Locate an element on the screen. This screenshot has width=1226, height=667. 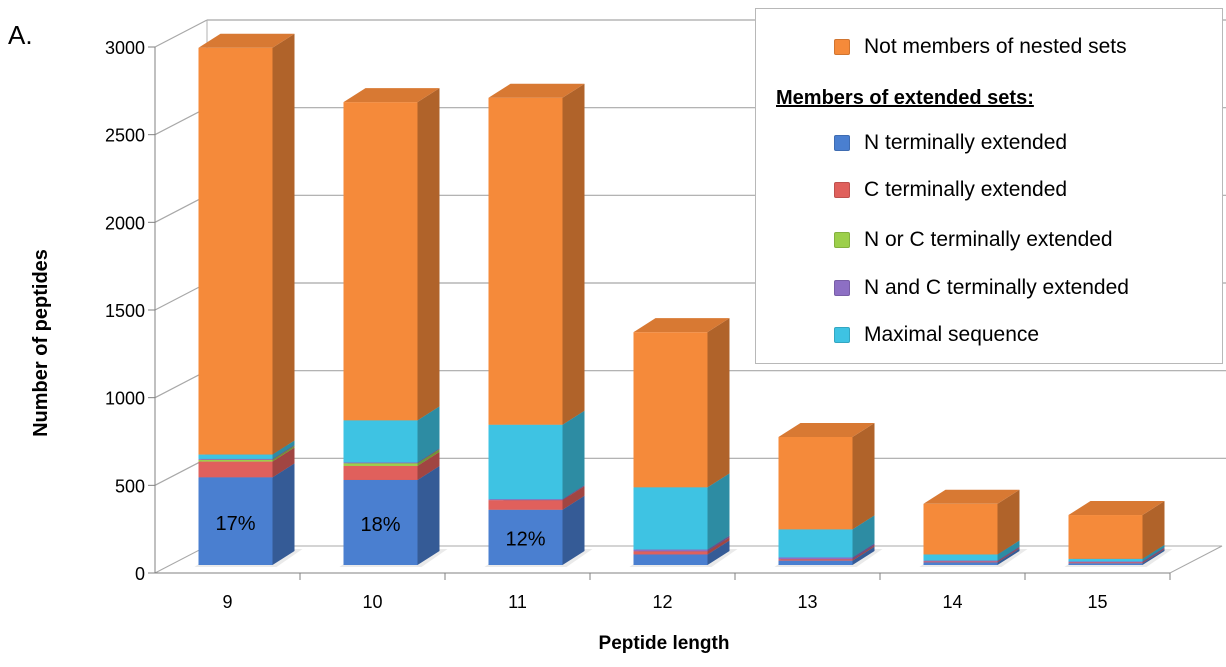
data-label: 17% is located at coordinates (235, 524).